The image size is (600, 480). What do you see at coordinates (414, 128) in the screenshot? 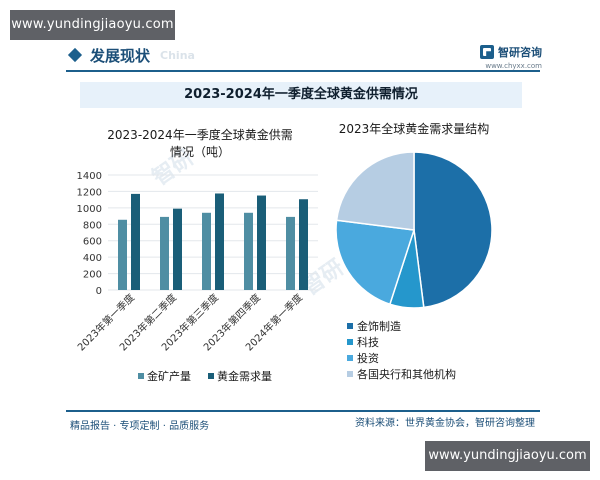
I see `pie-chart-title: 2023年全球黄金需求量结构` at bounding box center [414, 128].